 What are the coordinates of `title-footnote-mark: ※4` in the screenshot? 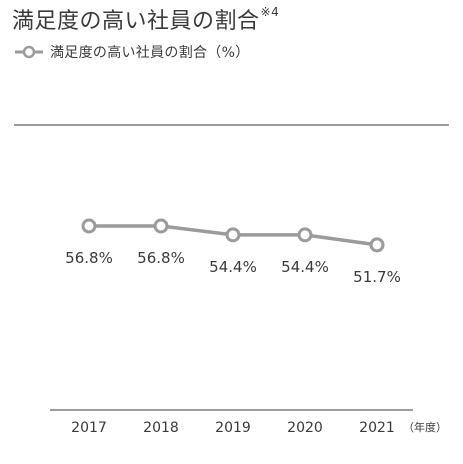 It's located at (270, 12).